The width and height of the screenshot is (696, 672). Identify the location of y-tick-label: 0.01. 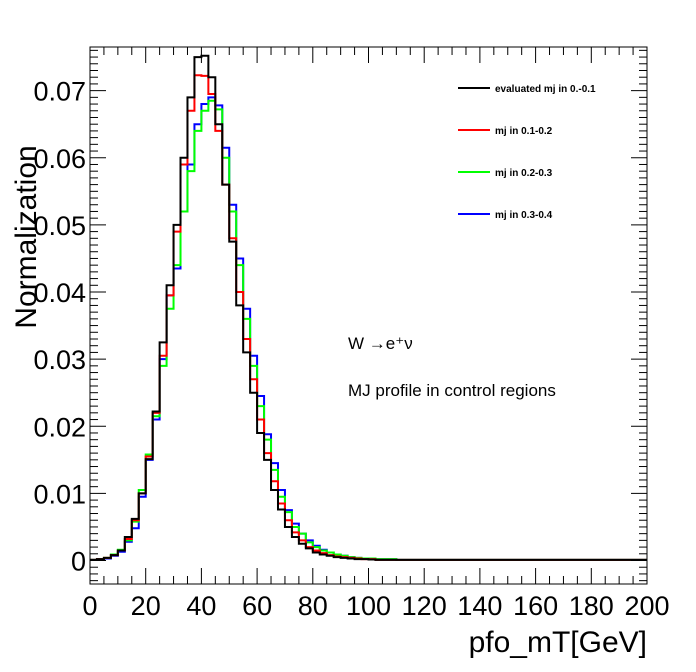
(59, 494).